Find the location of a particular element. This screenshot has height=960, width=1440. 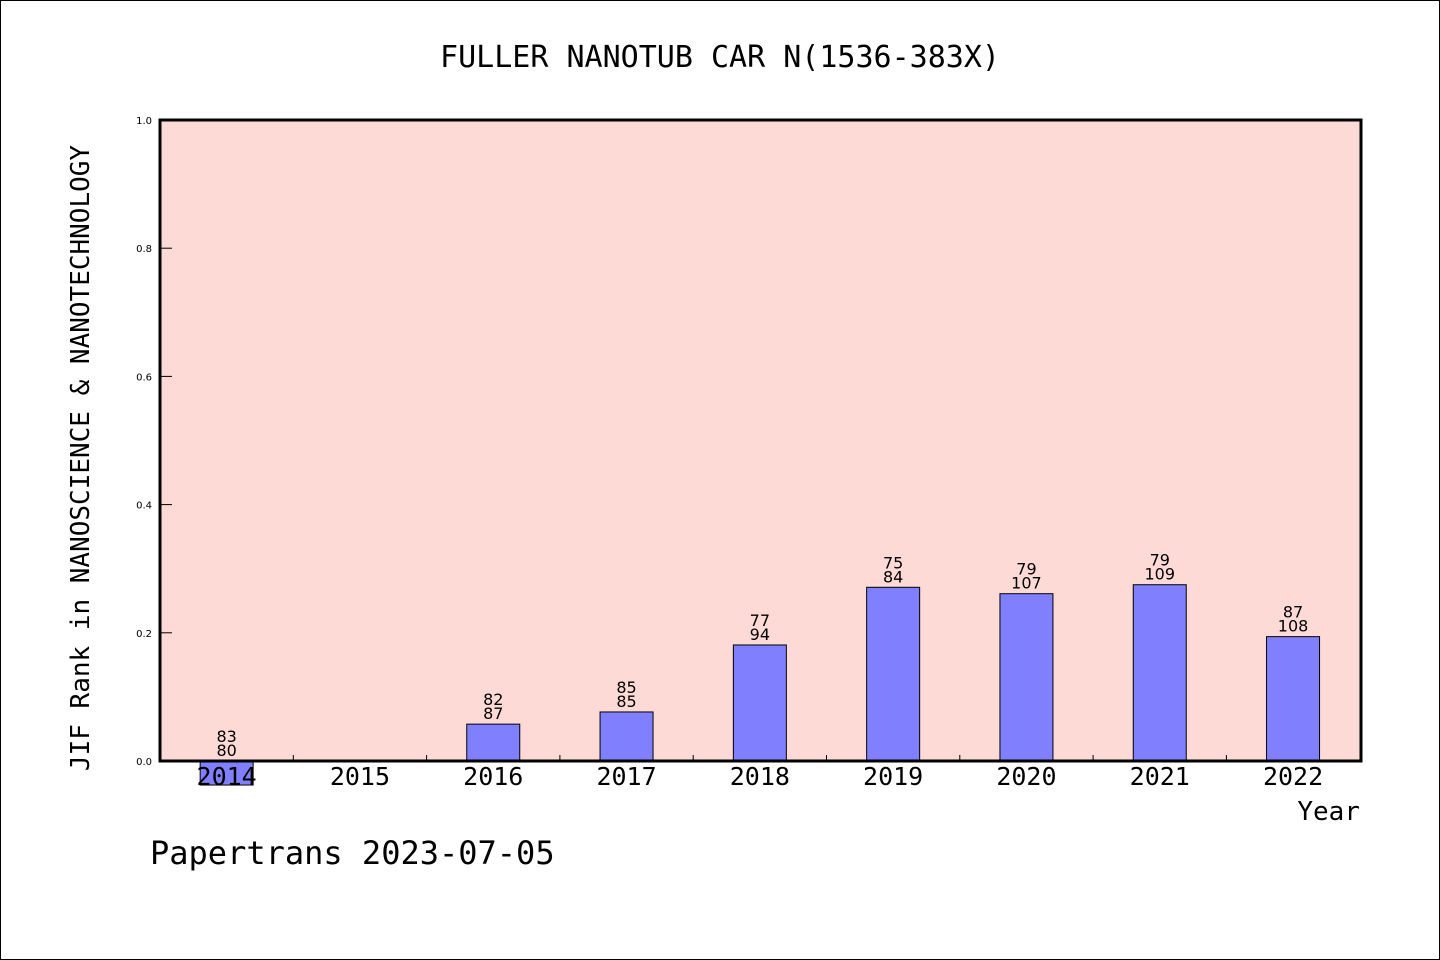

x-tick-label: 2014 is located at coordinates (227, 776).